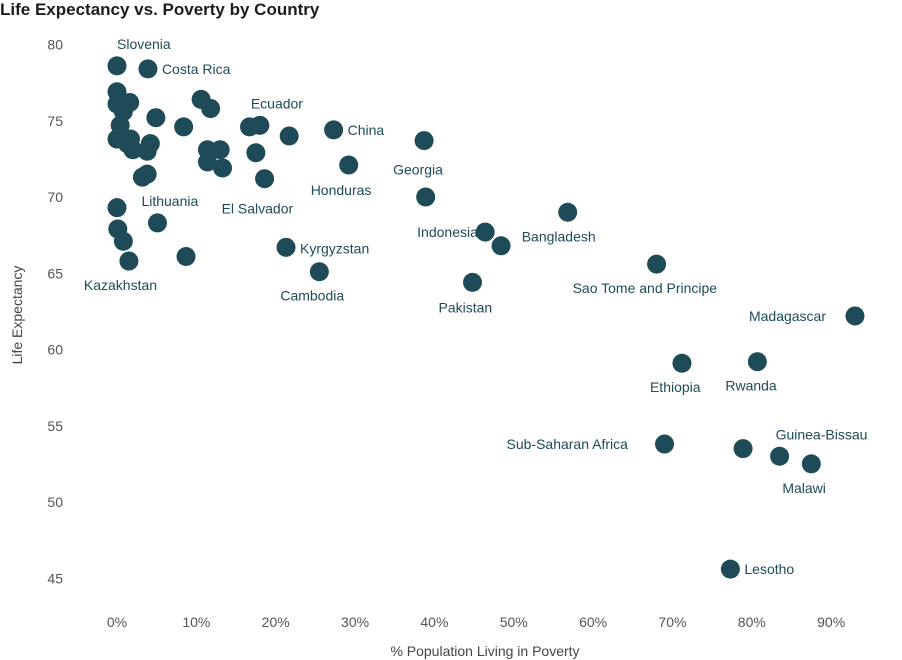 This screenshot has height=660, width=902. Describe the element at coordinates (55, 312) in the screenshot. I see `y-axis-ticks: 45 50 55 60 65 70 75 80` at that location.